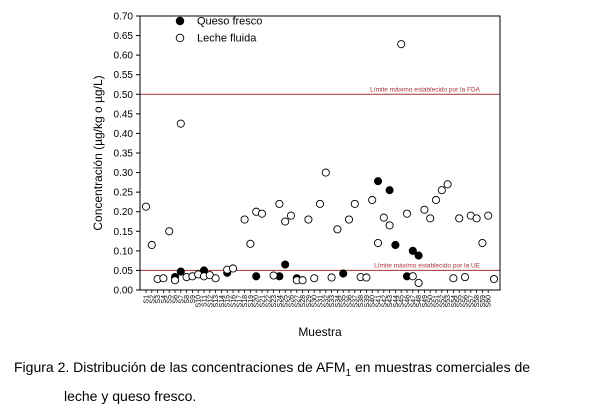 Image resolution: width=600 pixels, height=410 pixels. I want to click on x-tick-label: S46, so click(408, 301).